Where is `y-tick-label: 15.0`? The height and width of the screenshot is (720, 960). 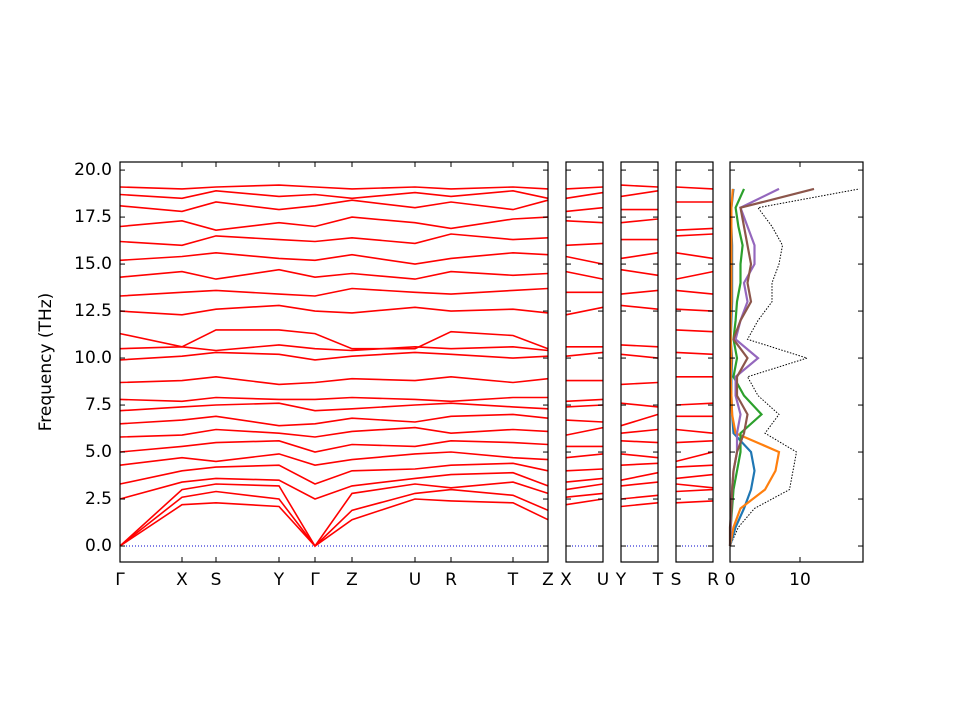 y-tick-label: 15.0 is located at coordinates (93, 264).